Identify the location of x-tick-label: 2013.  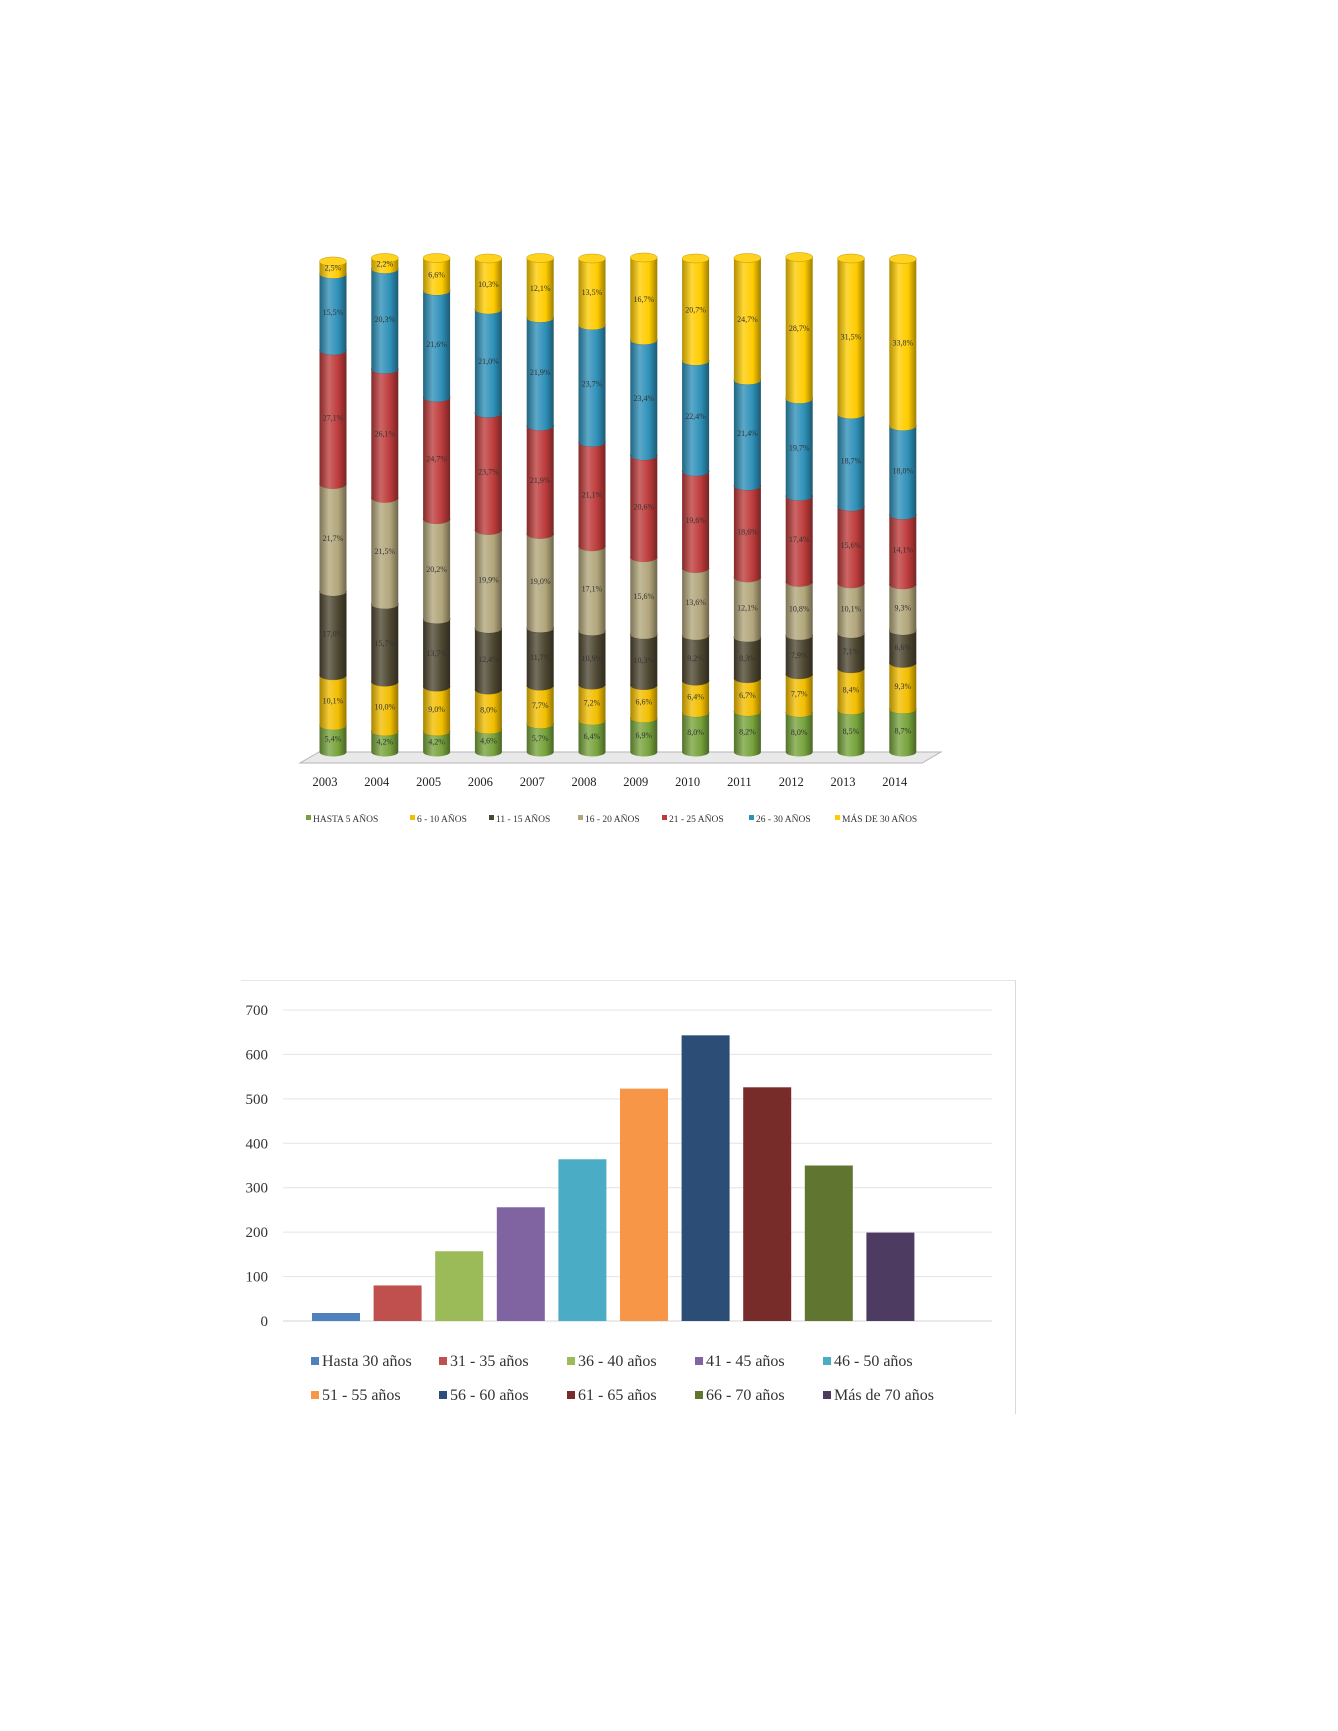
(843, 782).